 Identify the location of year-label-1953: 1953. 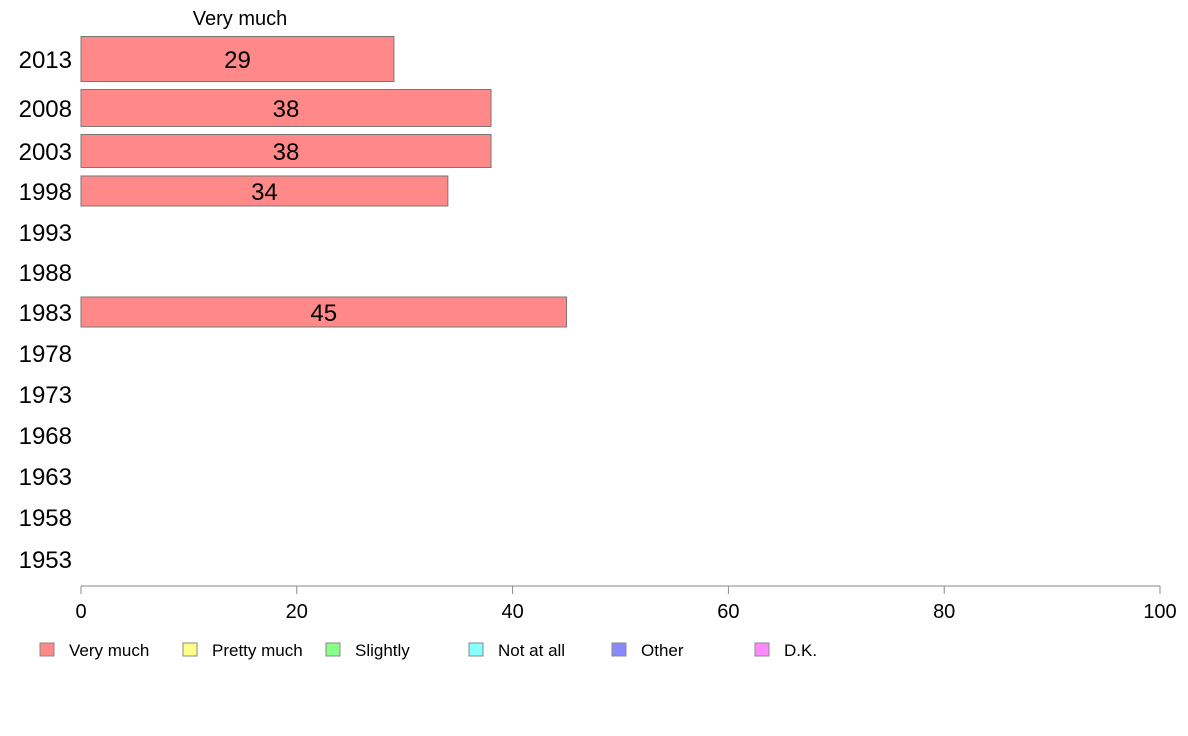
(45, 560).